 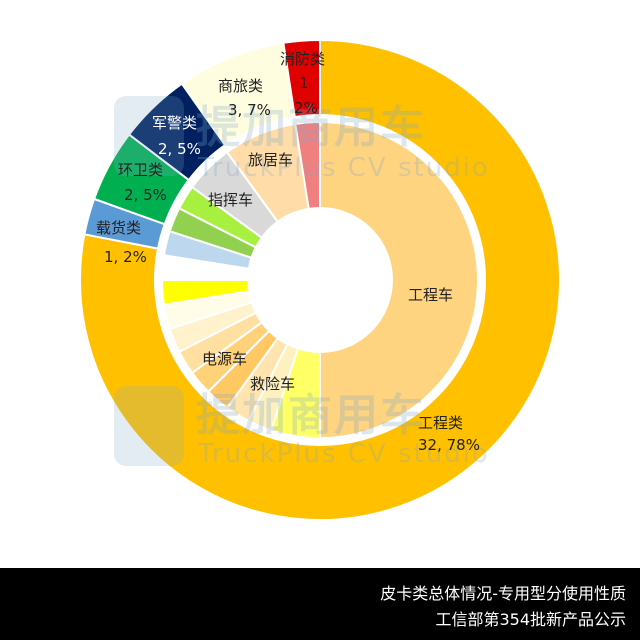 I want to click on label-zaihuo-value: 1, 2%, so click(x=125, y=257).